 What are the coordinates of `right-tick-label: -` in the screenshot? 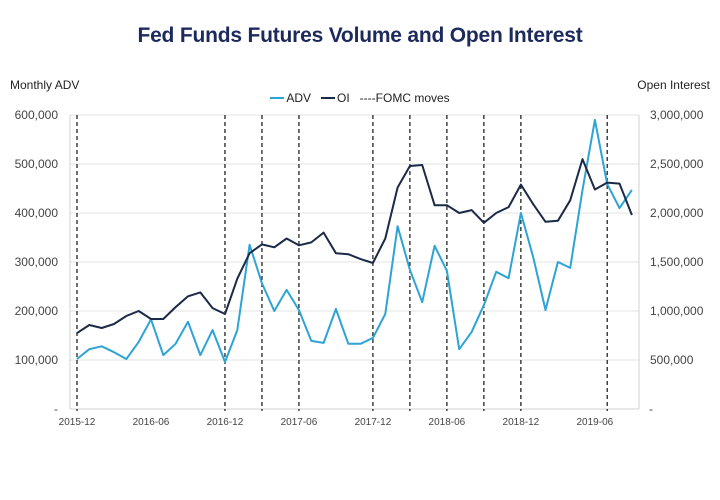 It's located at (651, 409).